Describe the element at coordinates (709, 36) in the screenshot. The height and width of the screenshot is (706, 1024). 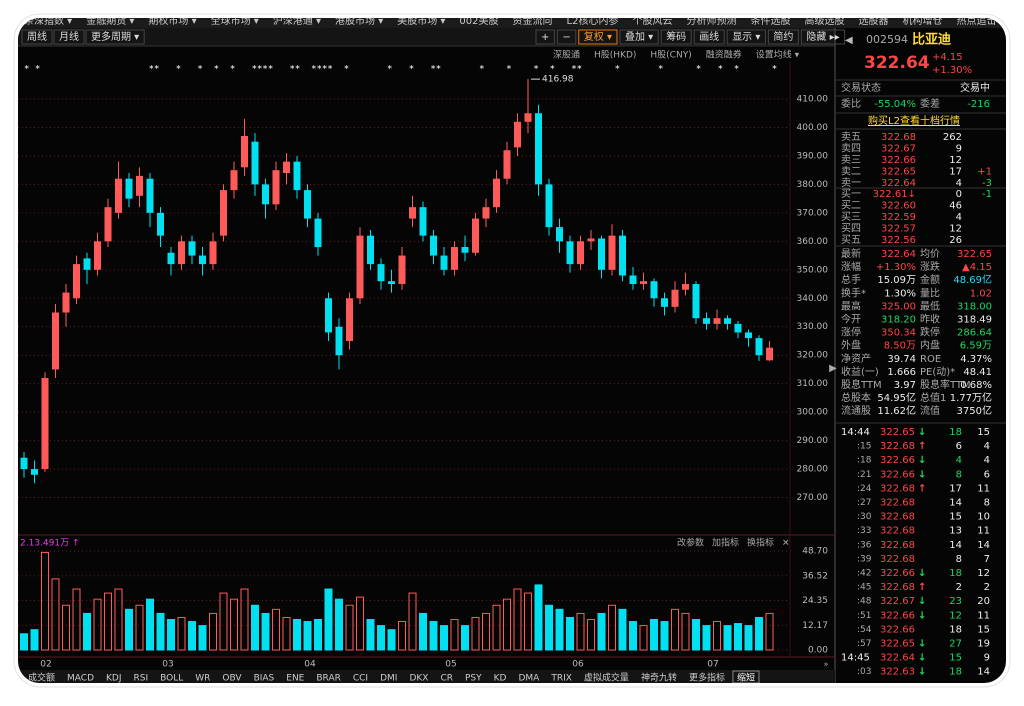
I see `toolbar-button: 画线` at that location.